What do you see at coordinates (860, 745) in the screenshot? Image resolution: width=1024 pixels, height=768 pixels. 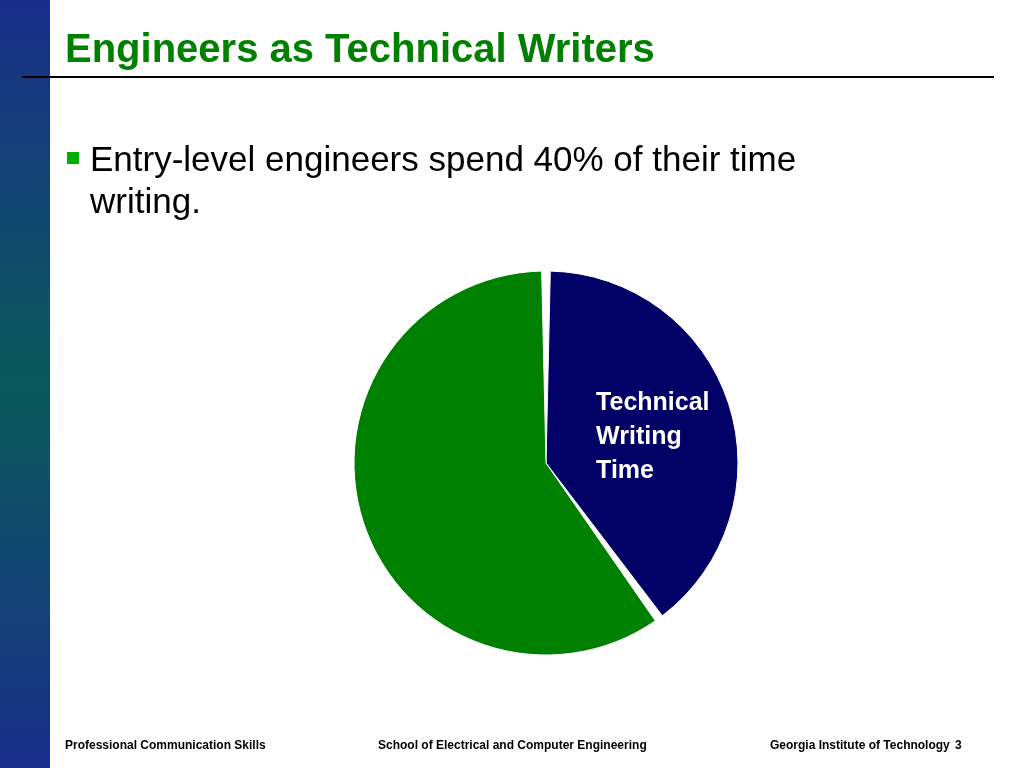 I see `text: Georgia Institute of Technology` at bounding box center [860, 745].